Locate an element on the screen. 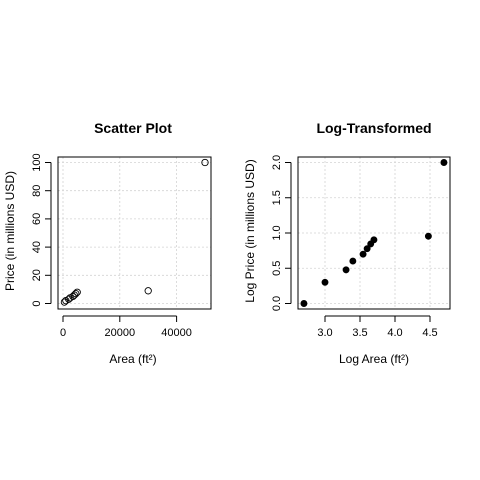 This screenshot has height=480, width=480. y-tick-label: 100 is located at coordinates (37, 162).